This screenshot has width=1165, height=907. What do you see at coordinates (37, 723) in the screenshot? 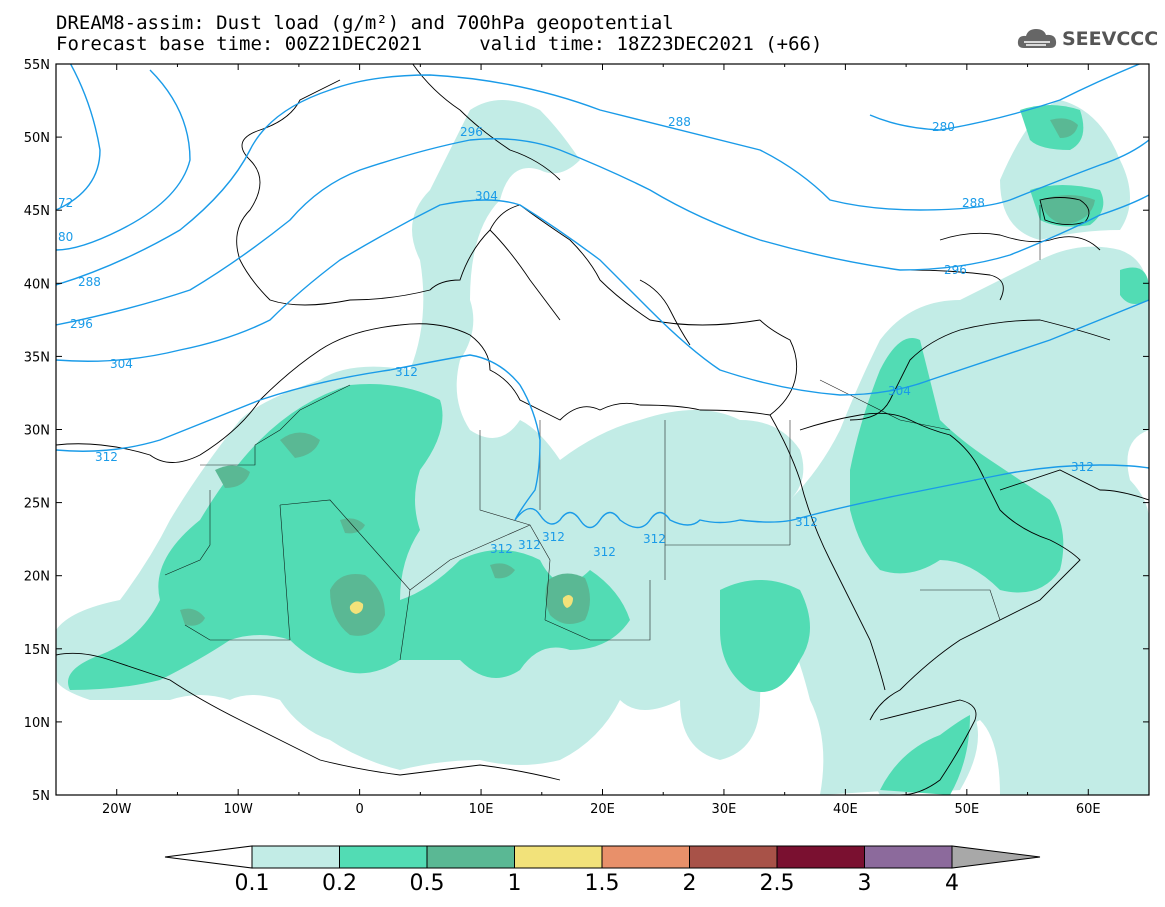
I see `lat-tick-label: 10N` at bounding box center [37, 723].